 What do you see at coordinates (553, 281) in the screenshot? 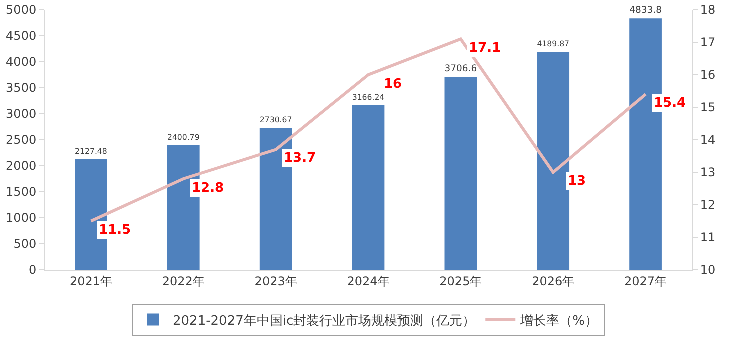
I see `x-tick-label: 2026年` at bounding box center [553, 281].